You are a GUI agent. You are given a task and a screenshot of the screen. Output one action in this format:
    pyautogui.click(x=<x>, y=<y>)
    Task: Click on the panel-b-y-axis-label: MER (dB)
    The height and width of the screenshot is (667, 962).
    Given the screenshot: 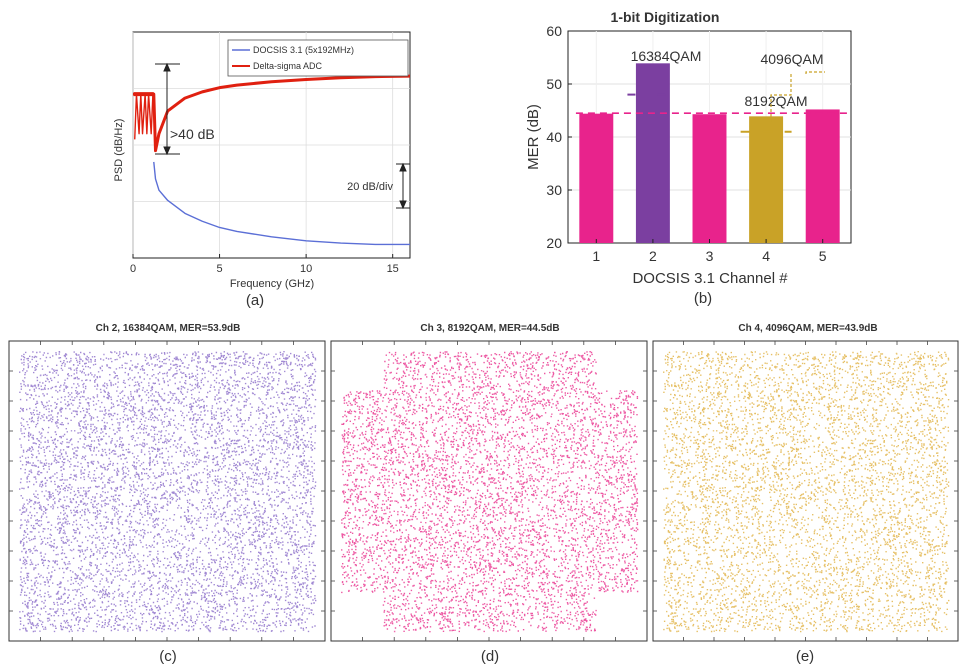 What is the action you would take?
    pyautogui.click(x=533, y=137)
    